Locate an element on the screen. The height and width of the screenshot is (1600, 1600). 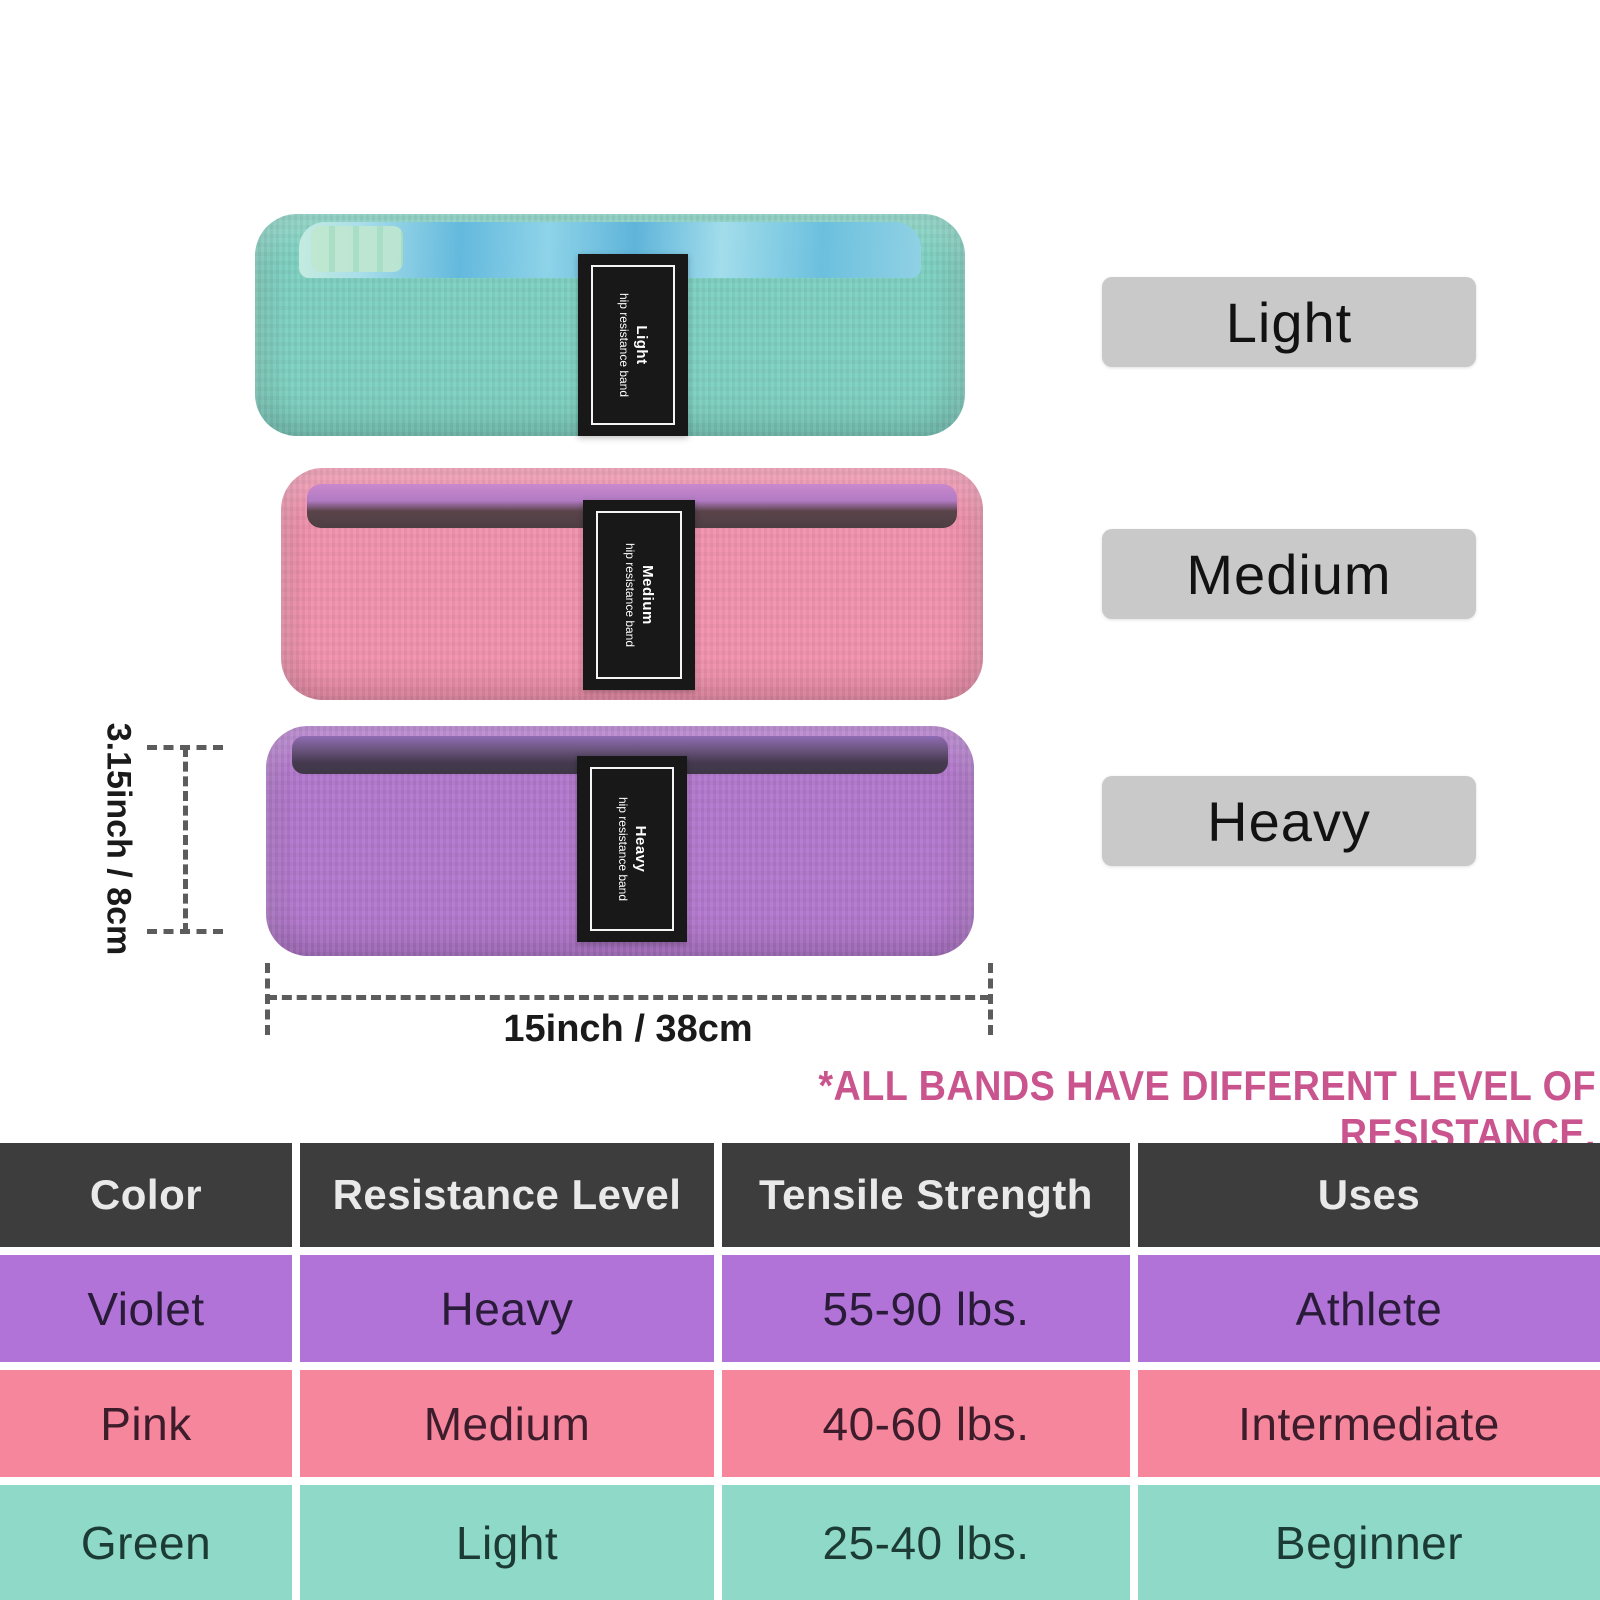
band-violet-tag-frame is located at coordinates (632, 849).